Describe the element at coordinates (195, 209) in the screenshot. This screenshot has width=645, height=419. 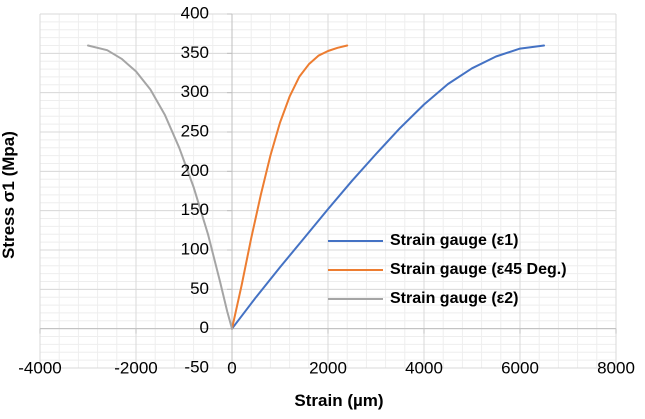
I see `y-tick-label: 150` at that location.